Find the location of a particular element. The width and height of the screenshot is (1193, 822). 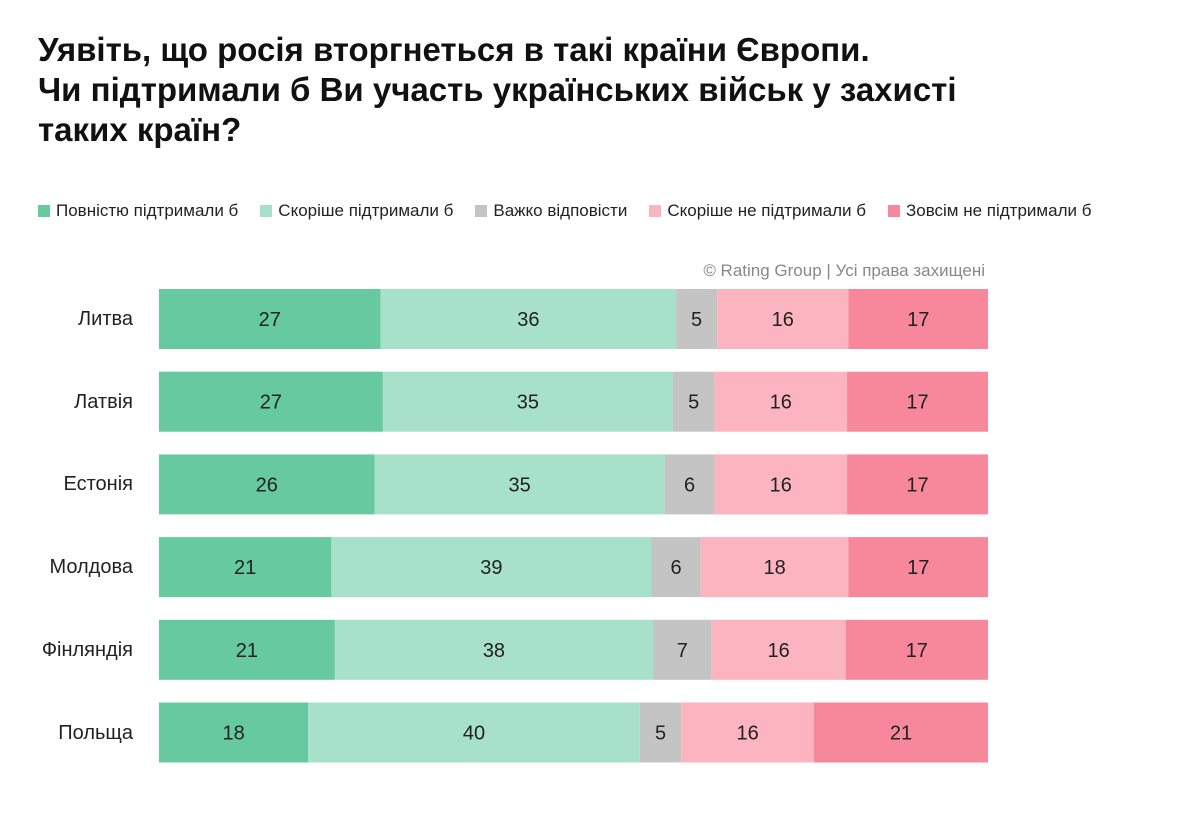

legend-label: Зовсім не підтримали б is located at coordinates (998, 210).